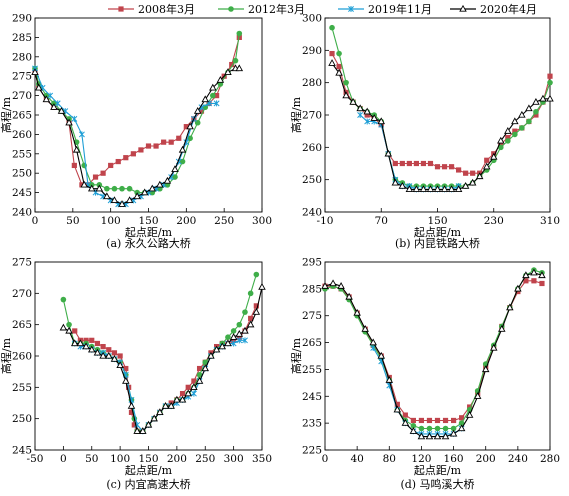 Image resolution: width=569 pixels, height=496 pixels. I want to click on x-tick-label: 160, so click(454, 459).